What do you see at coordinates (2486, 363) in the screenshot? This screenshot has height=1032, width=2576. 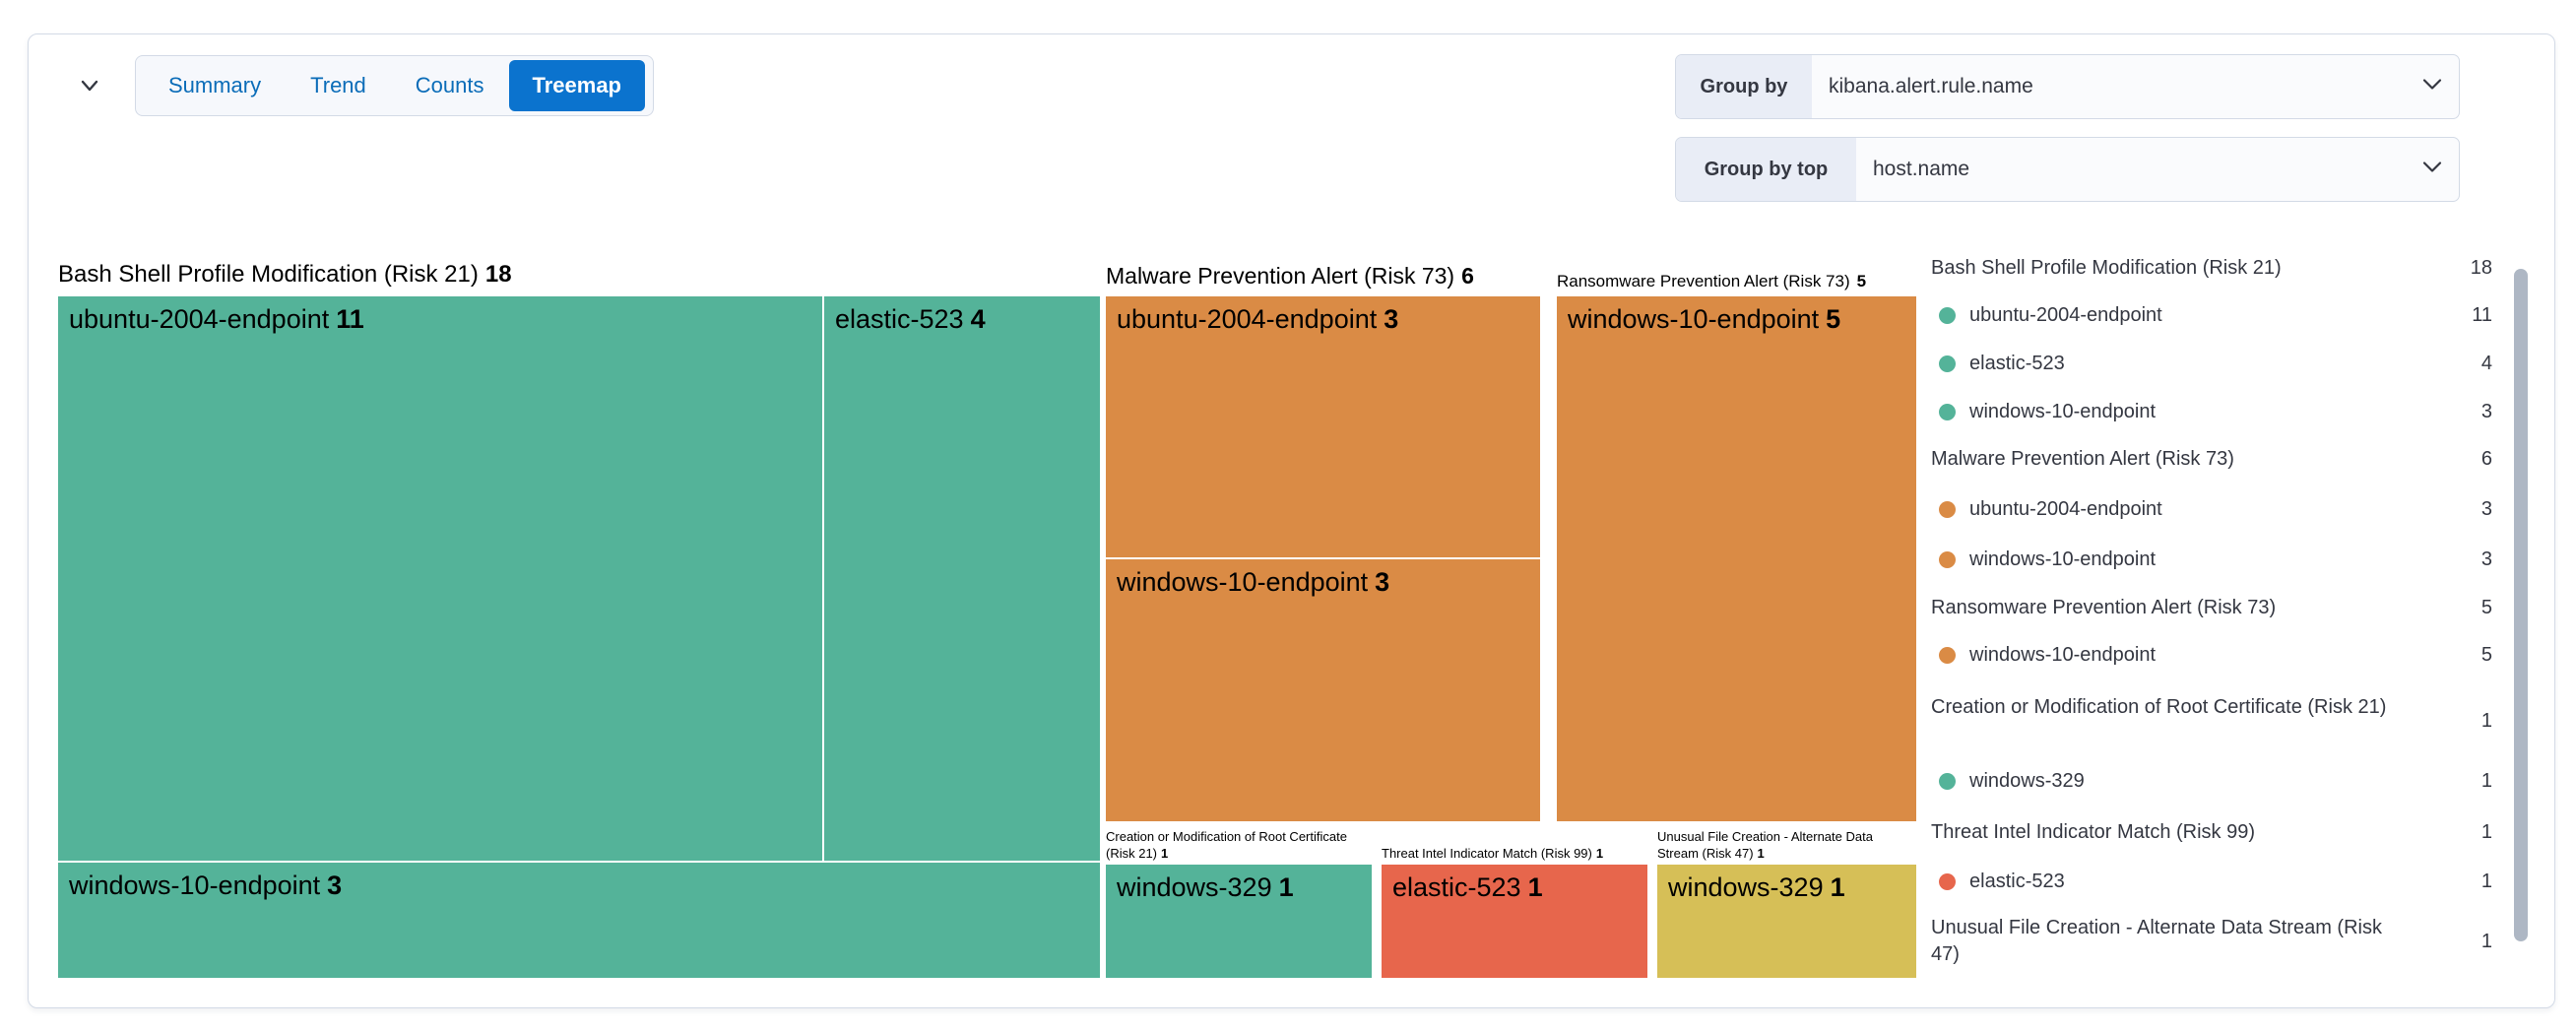 I see `legend-count: 4` at bounding box center [2486, 363].